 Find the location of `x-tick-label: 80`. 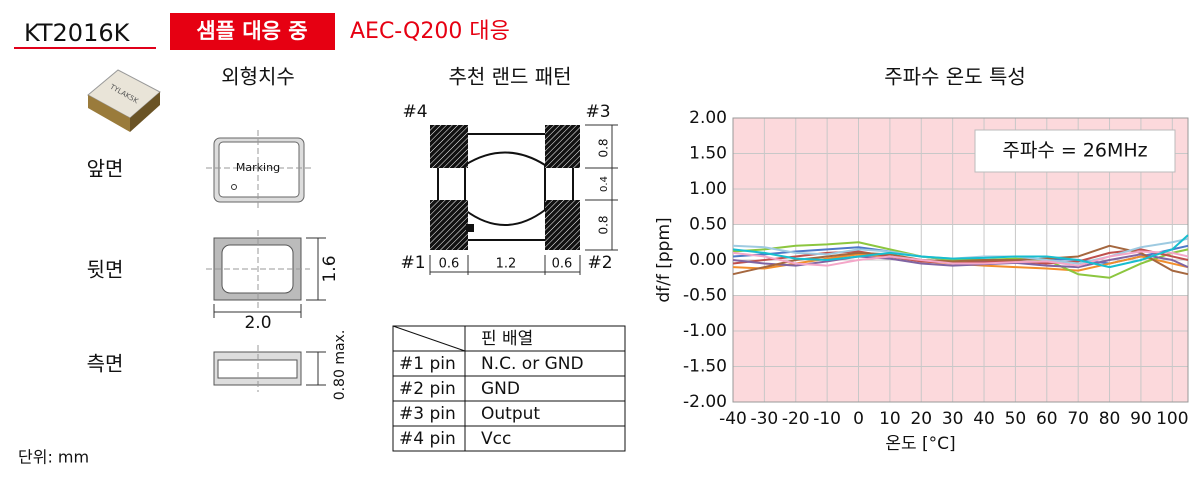

x-tick-label: 80 is located at coordinates (1110, 419).